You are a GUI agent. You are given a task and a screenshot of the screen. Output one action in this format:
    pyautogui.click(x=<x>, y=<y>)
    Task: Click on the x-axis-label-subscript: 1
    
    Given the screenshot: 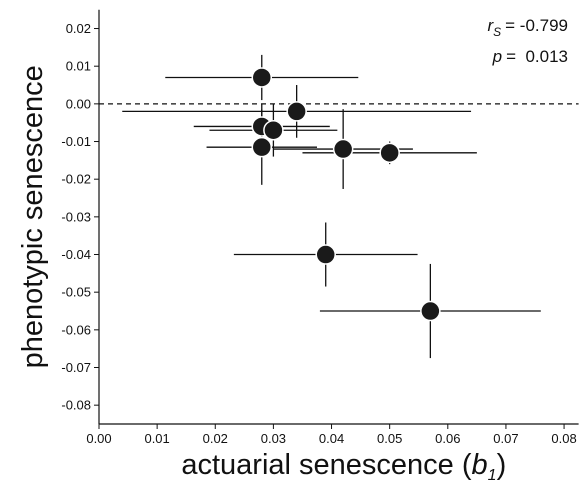 What is the action you would take?
    pyautogui.click(x=492, y=475)
    